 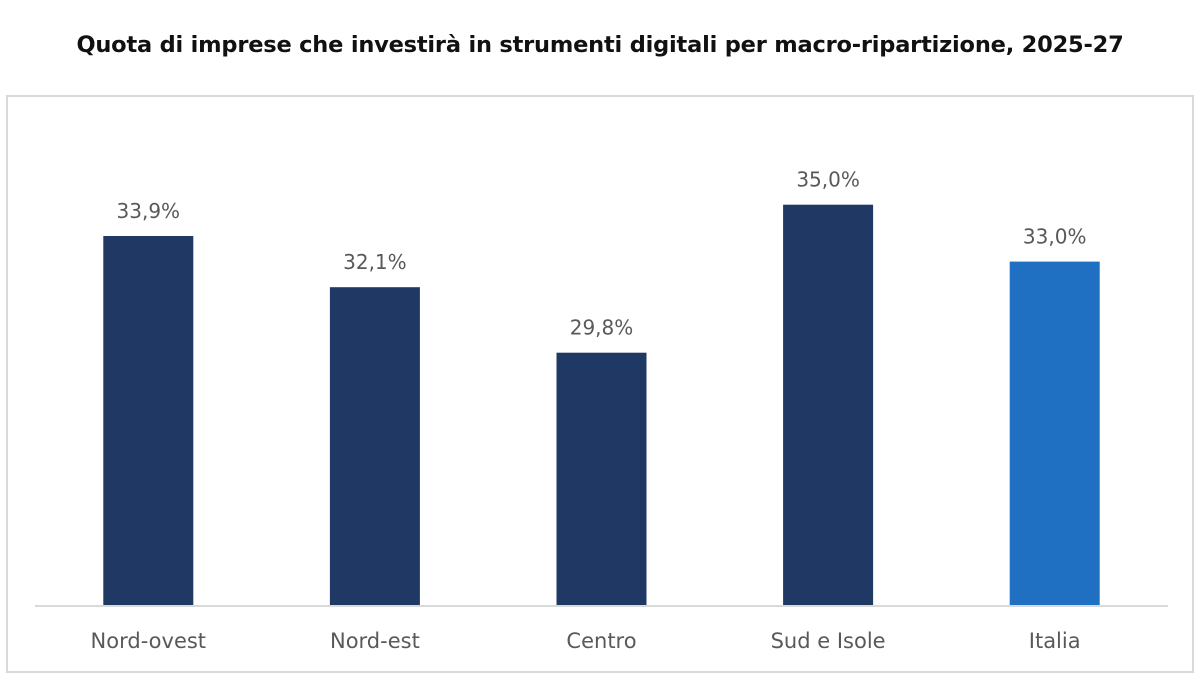 I want to click on bar-nord-est, so click(x=374, y=446).